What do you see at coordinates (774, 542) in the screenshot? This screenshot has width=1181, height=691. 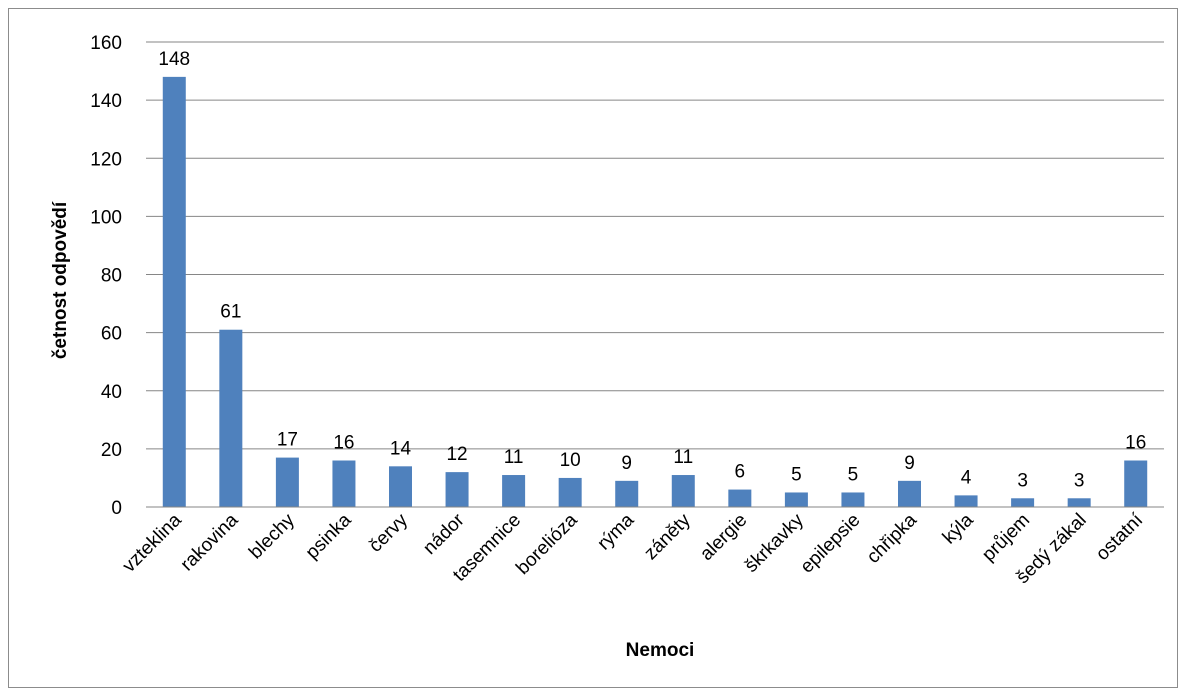 I see `x-category-label: škrkavky` at bounding box center [774, 542].